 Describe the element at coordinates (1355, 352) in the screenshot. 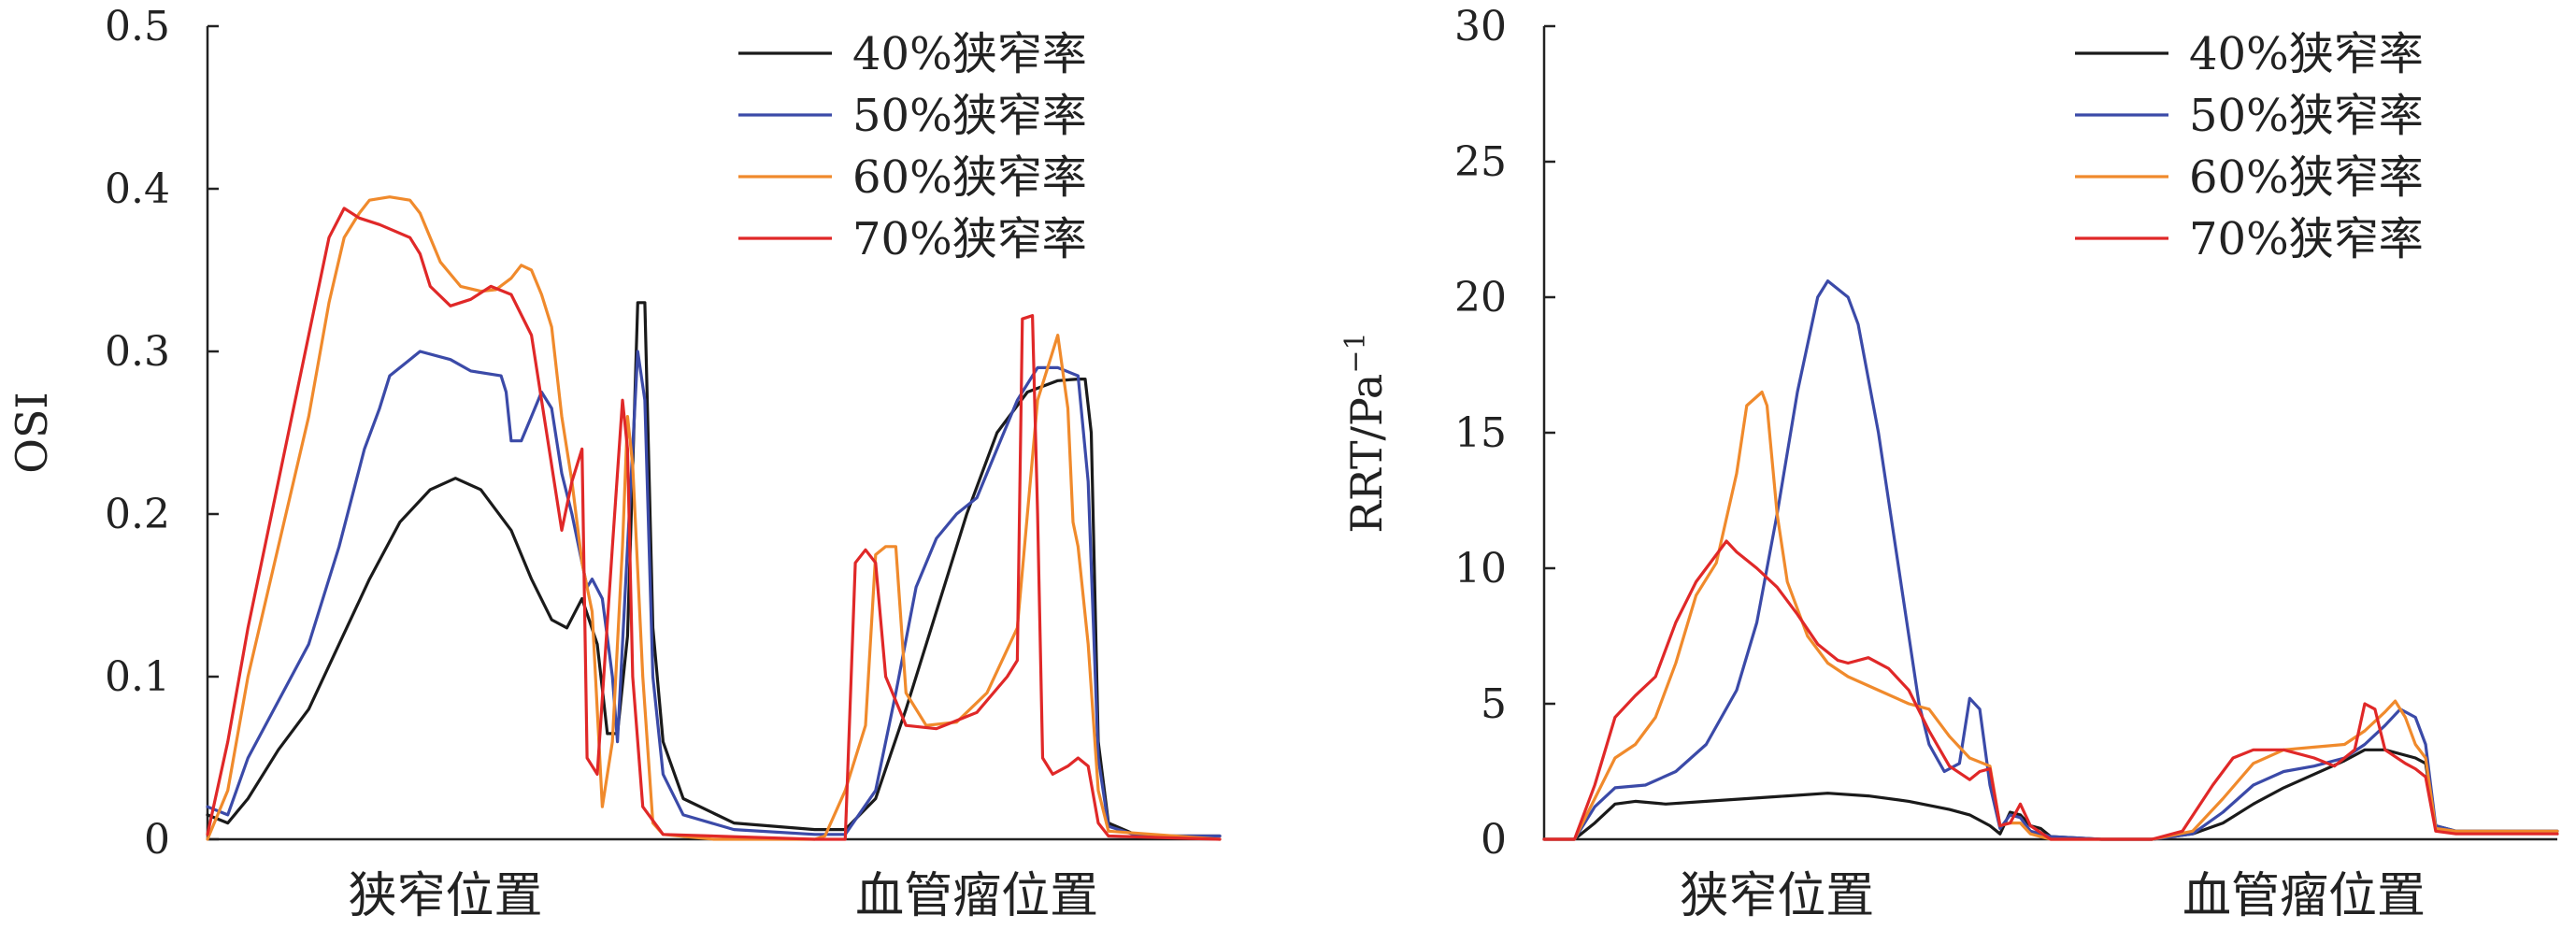

I see `y-axis-title-superscript: −1` at that location.